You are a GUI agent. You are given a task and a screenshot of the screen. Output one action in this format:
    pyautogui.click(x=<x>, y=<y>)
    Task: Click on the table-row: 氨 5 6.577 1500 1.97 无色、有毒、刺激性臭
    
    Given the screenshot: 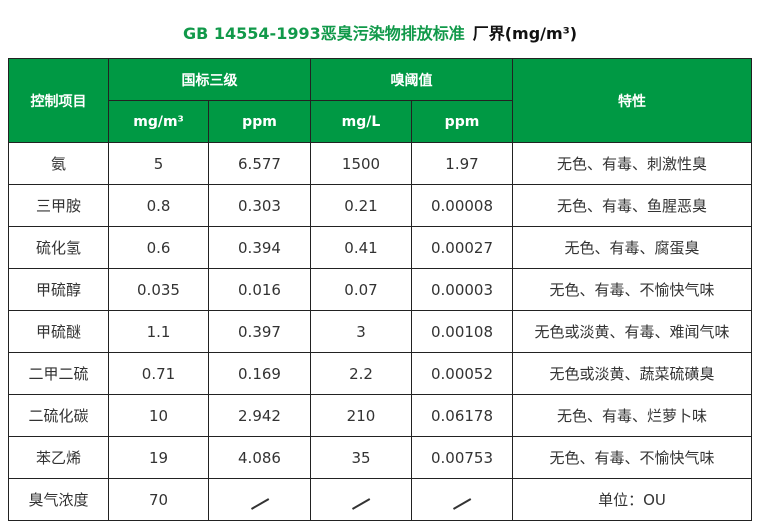 What is the action you would take?
    pyautogui.click(x=380, y=163)
    